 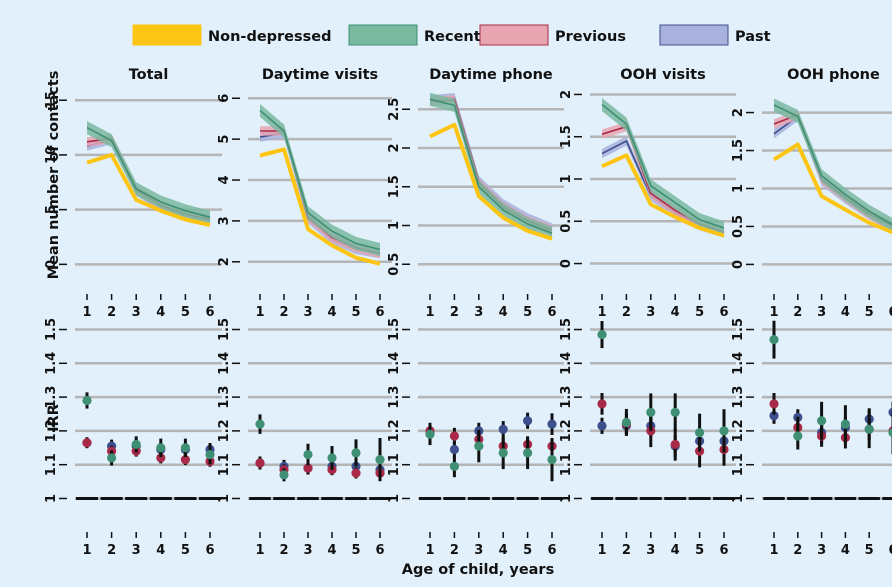 I want to click on y-tick-label: 1.1, so click(x=224, y=464).